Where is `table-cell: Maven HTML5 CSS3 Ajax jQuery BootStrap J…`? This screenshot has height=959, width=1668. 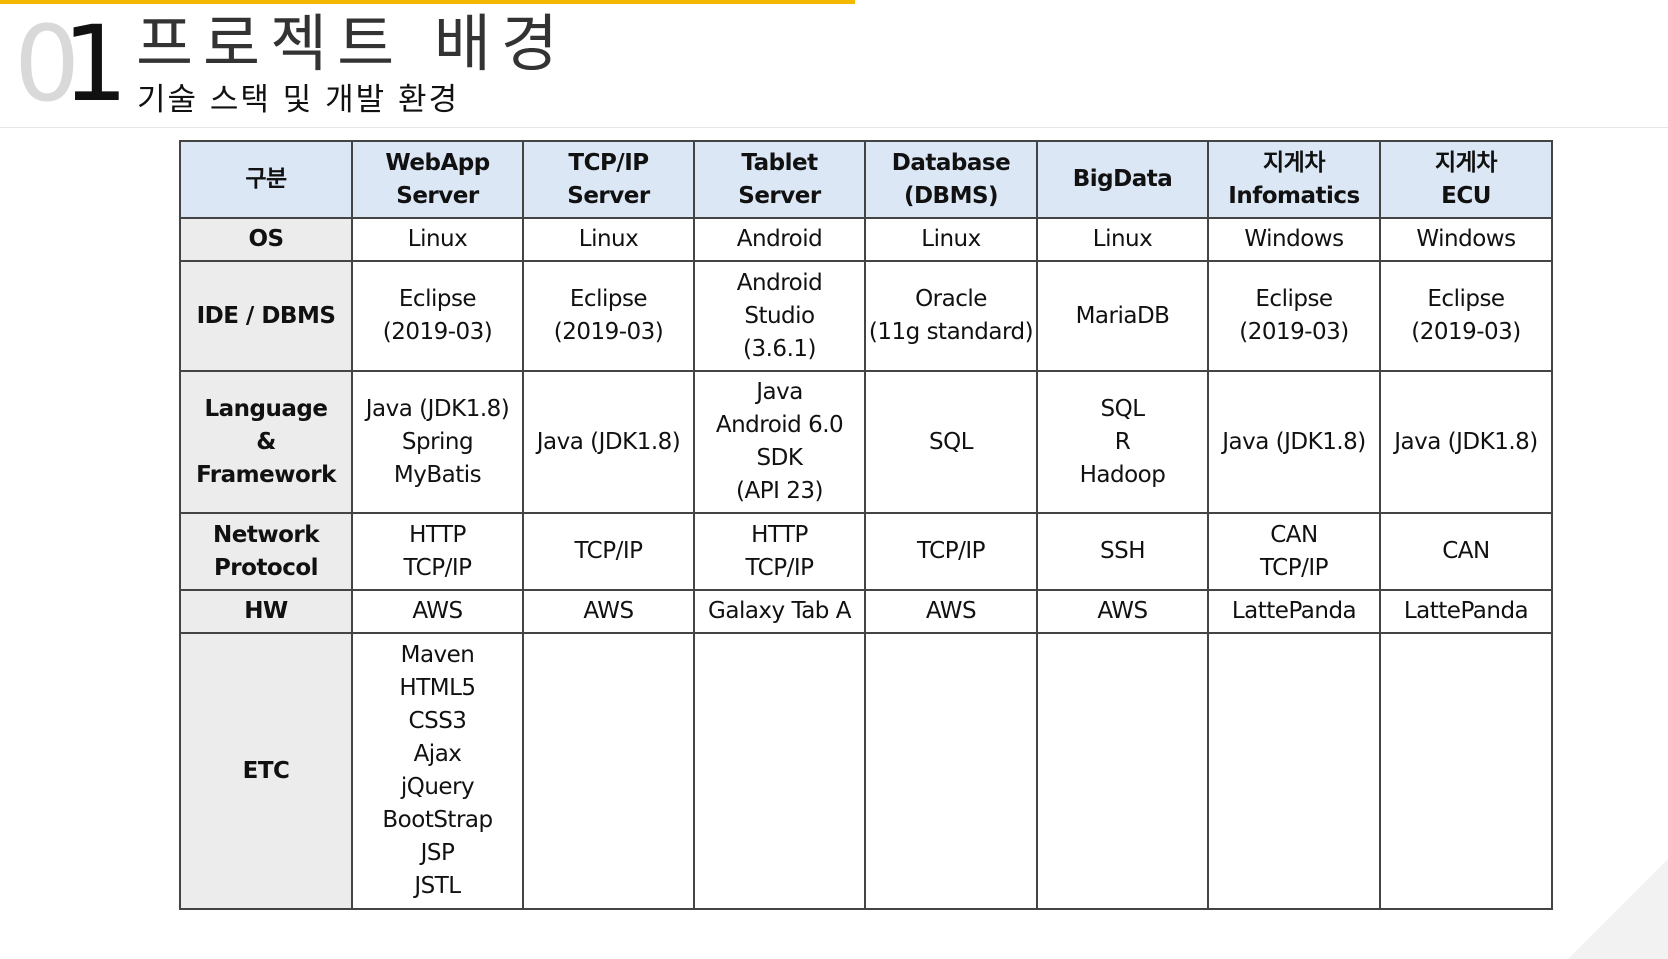
table-cell: Maven HTML5 CSS3 Ajax jQuery BootStrap J… is located at coordinates (437, 771).